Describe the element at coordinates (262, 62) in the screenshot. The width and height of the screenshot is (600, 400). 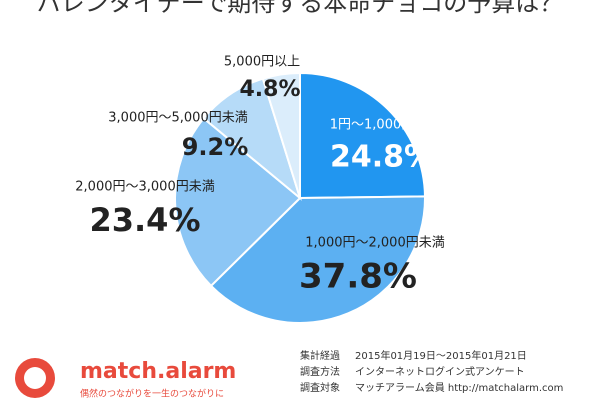
I see `slice-label: 5,000円以上` at that location.